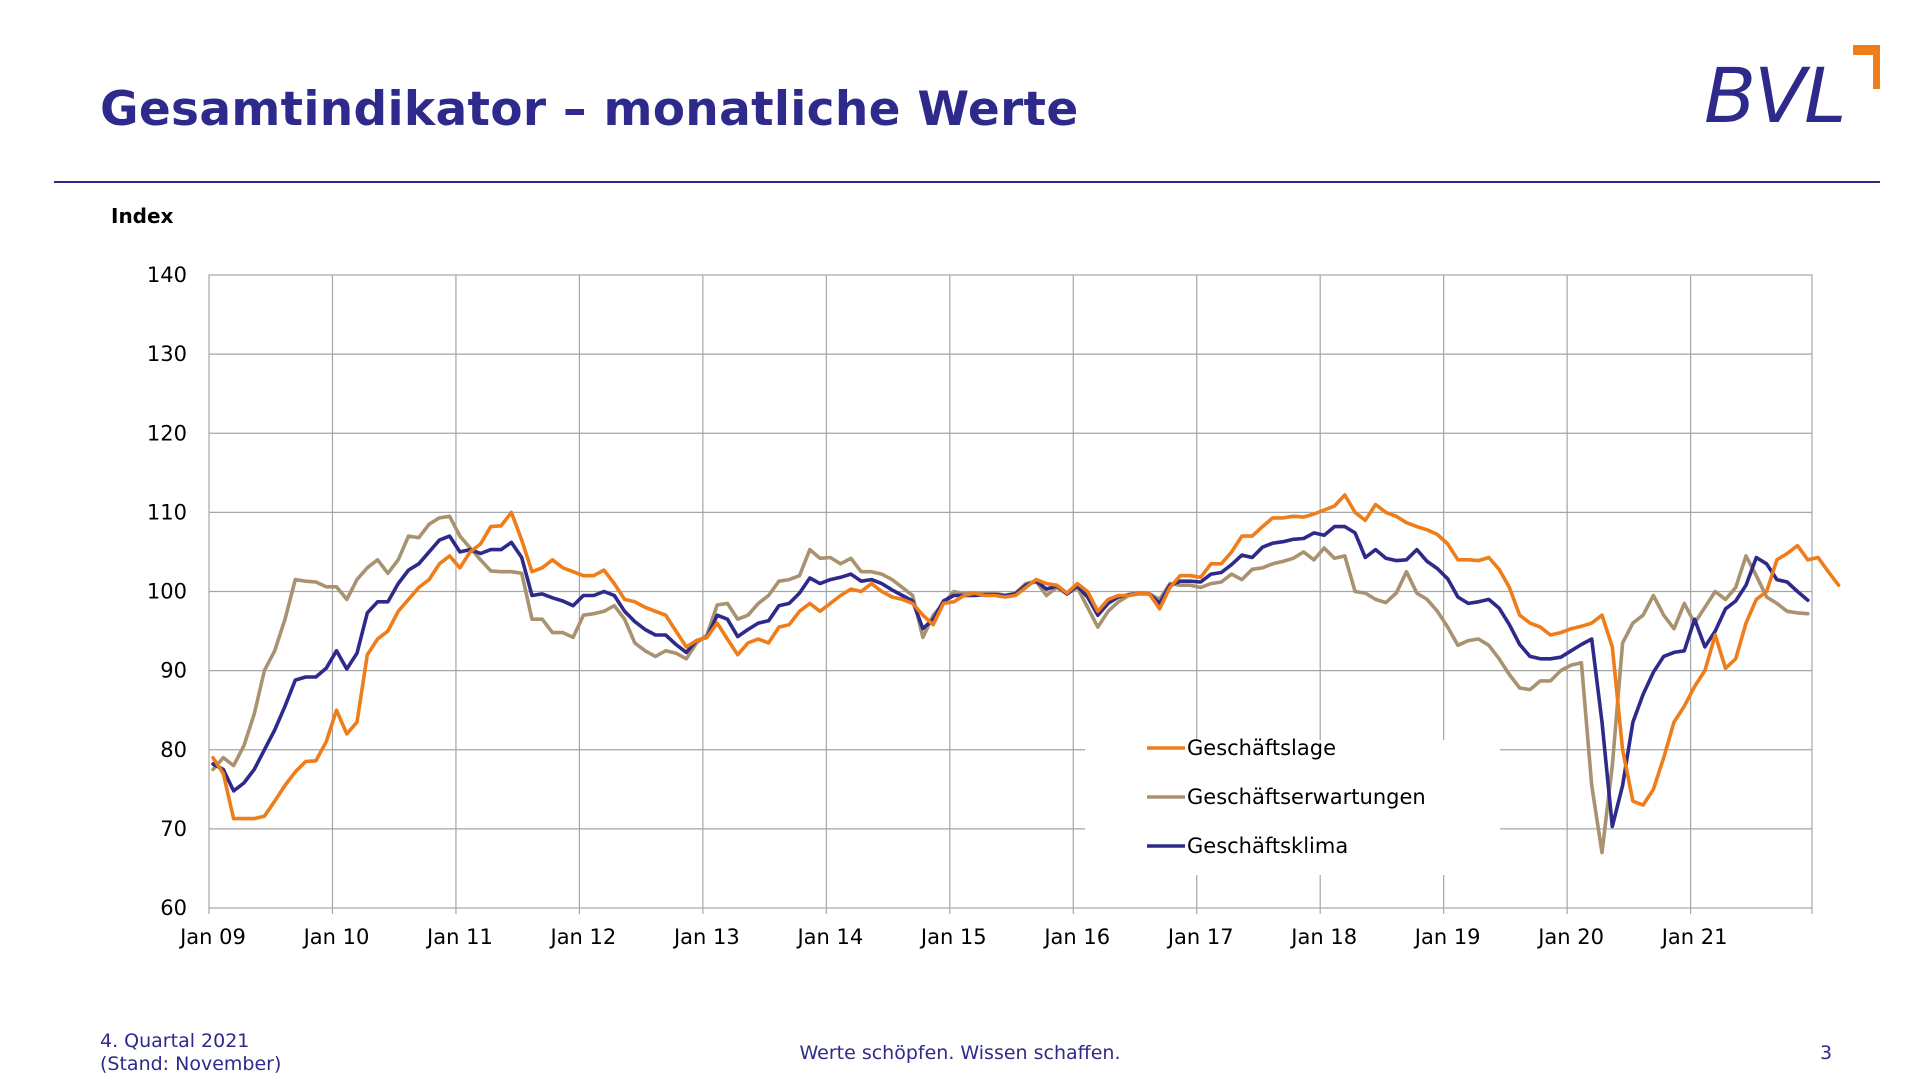 The height and width of the screenshot is (1080, 1920). I want to click on legend-label: Geschäftserwartungen, so click(1306, 797).